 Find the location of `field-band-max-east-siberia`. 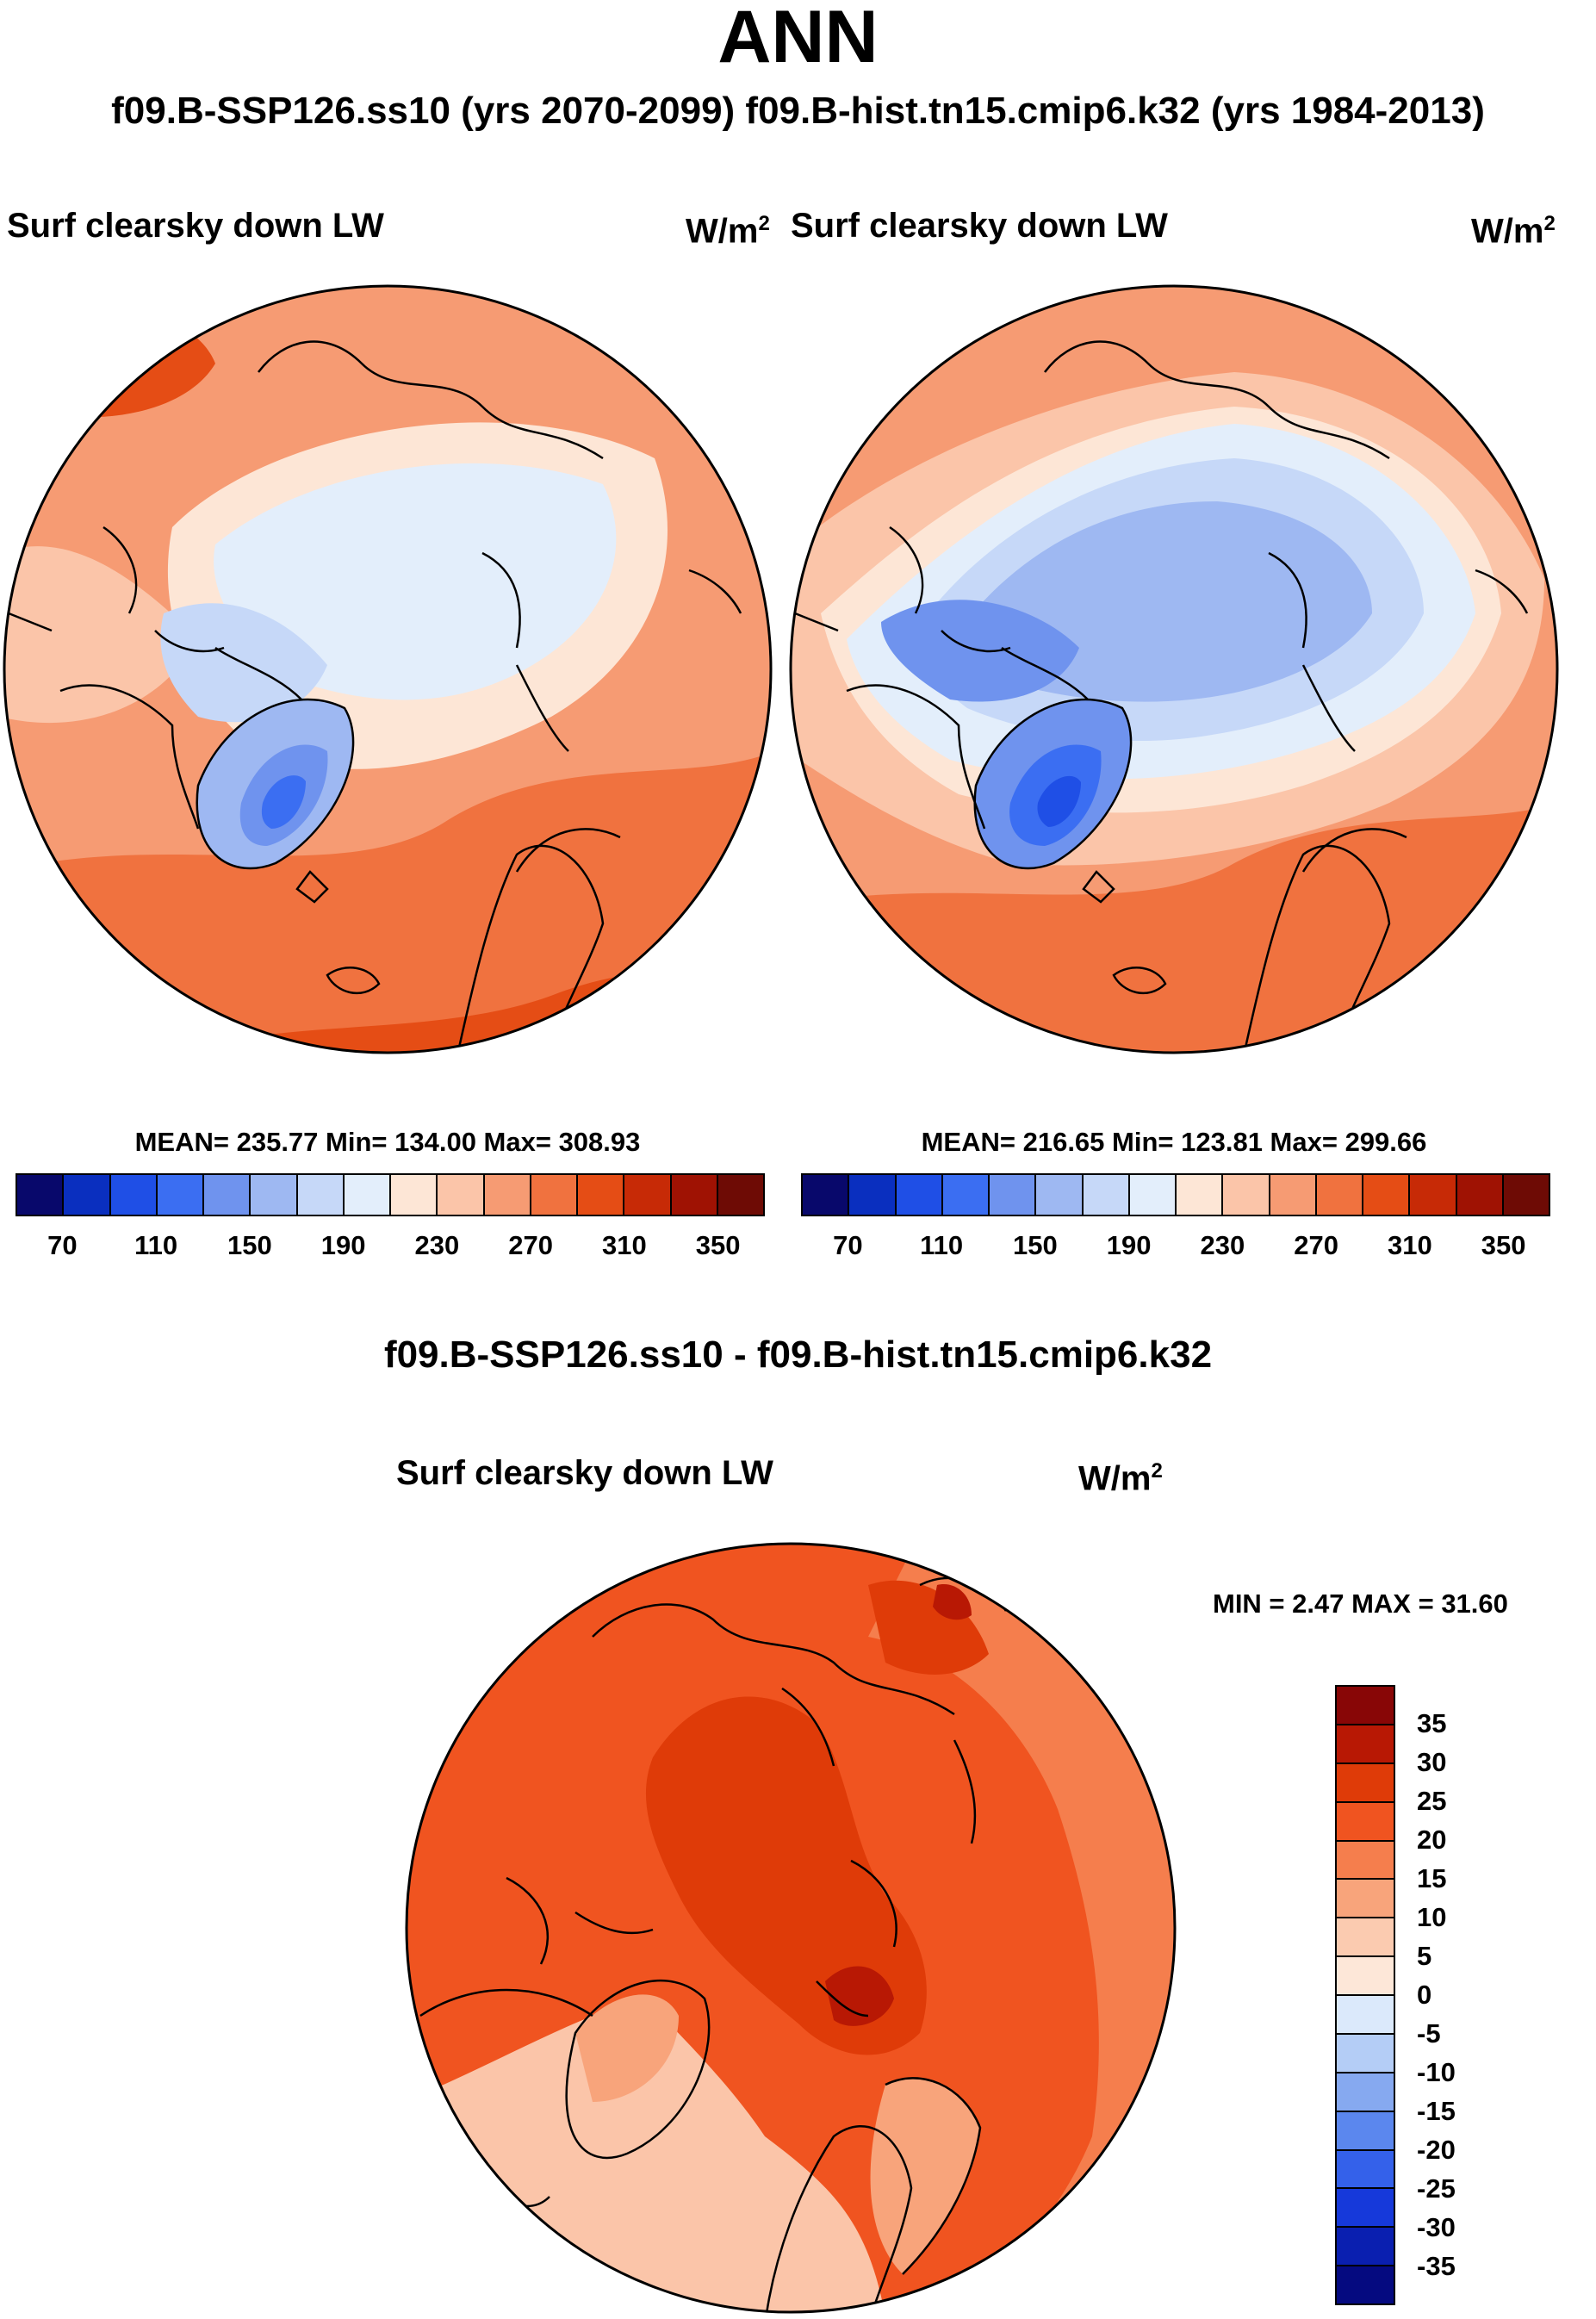

field-band-max-east-siberia is located at coordinates (952, 1602).